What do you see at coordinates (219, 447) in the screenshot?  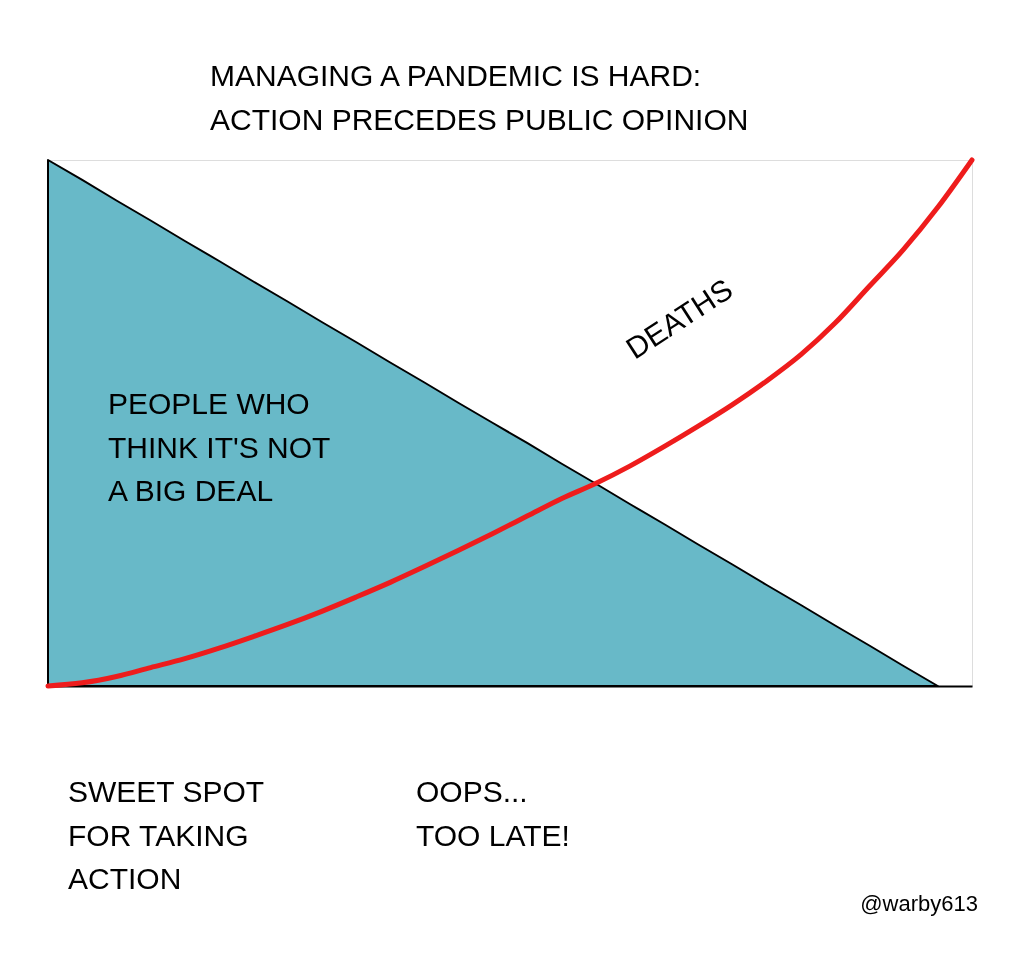 I see `annotation: PEOPLE WHO THINK IT'S NOT A BIG DEAL` at bounding box center [219, 447].